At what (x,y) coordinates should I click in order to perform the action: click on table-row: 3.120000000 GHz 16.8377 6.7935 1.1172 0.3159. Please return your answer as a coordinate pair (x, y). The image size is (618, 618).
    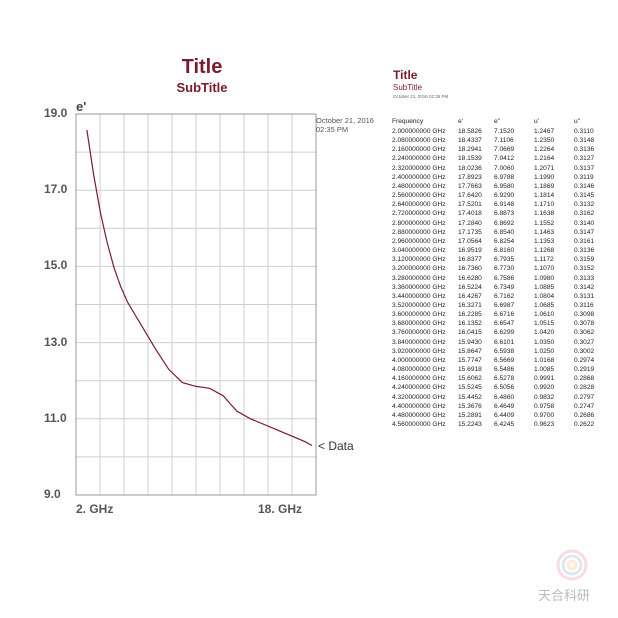
    Looking at the image, I should click on (498, 259).